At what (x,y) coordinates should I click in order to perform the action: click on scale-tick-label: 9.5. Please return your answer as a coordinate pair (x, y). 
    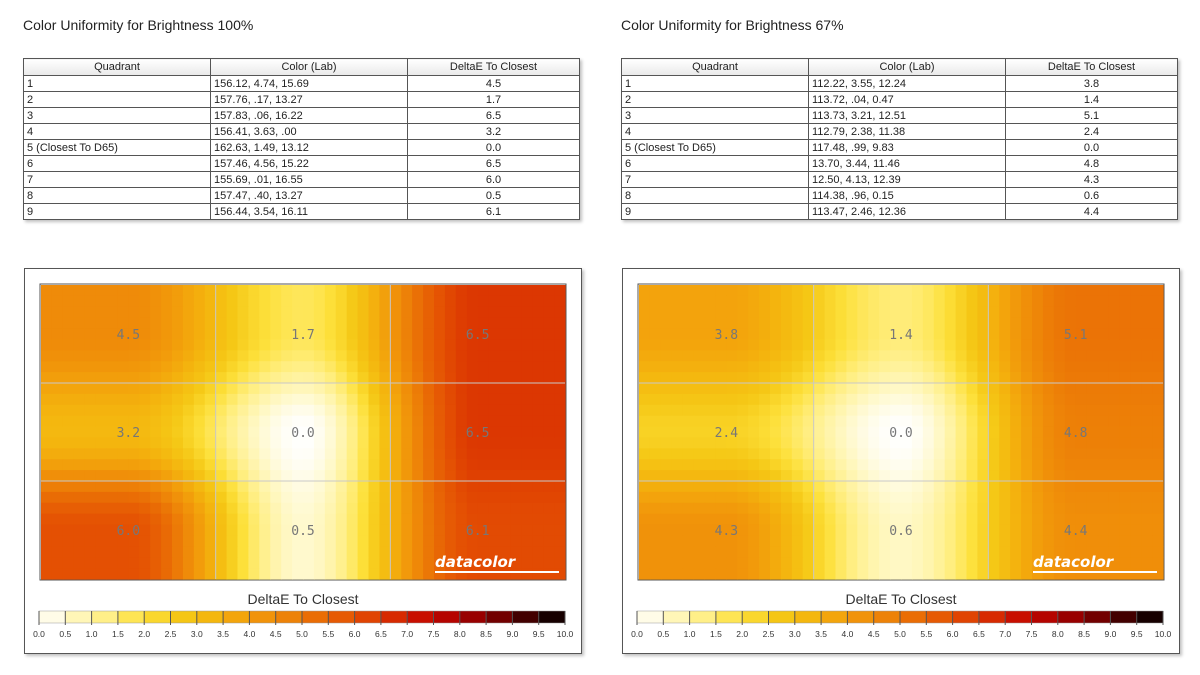
    Looking at the image, I should click on (539, 634).